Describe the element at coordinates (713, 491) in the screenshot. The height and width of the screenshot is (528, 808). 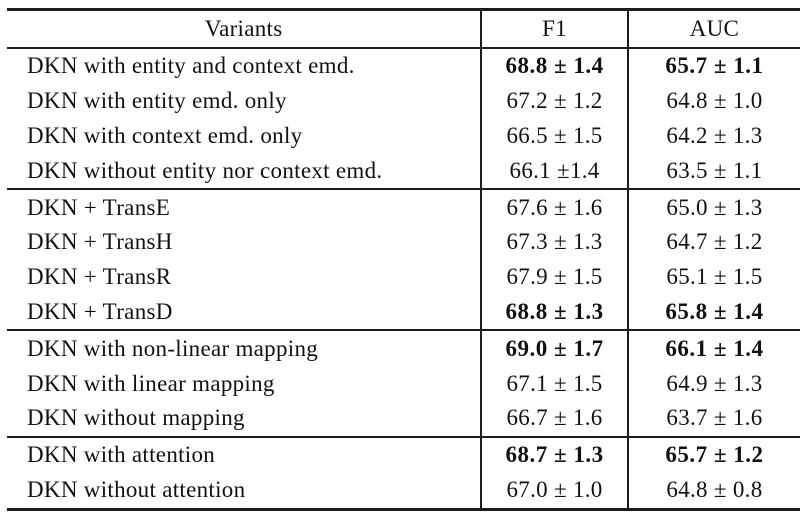
I see `auc-cell: 64.8 ± 0.8` at that location.